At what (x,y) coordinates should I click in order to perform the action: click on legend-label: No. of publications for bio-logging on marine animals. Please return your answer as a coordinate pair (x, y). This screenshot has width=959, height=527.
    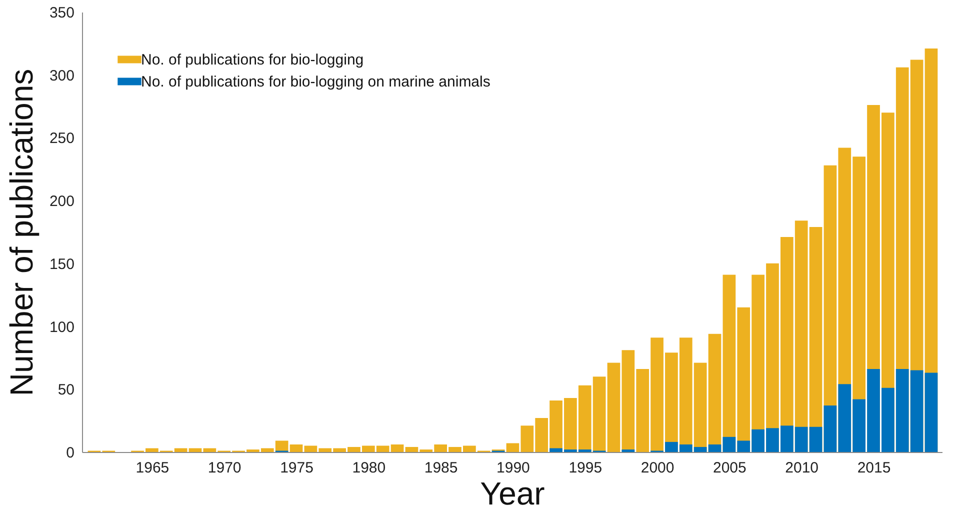
    Looking at the image, I should click on (315, 82).